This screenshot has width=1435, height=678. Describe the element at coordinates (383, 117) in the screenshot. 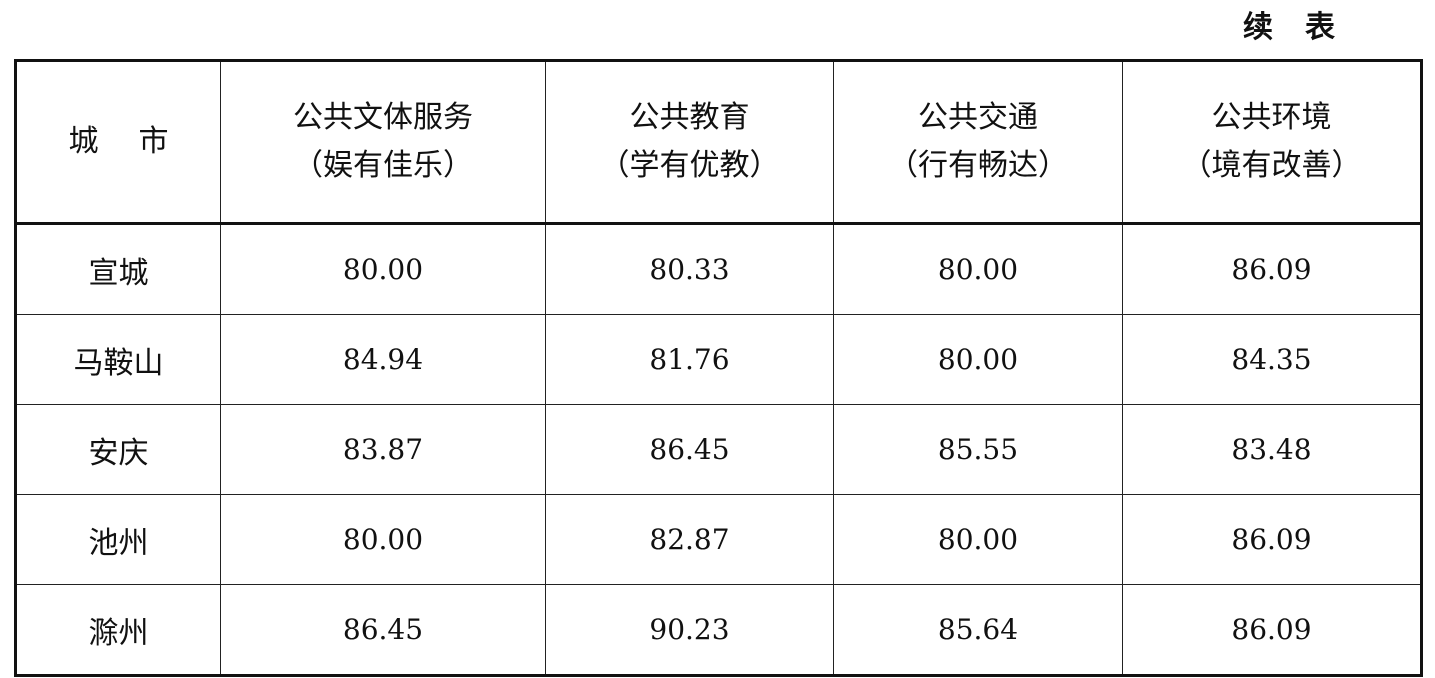

I see `header-label: 公共文体服务` at that location.